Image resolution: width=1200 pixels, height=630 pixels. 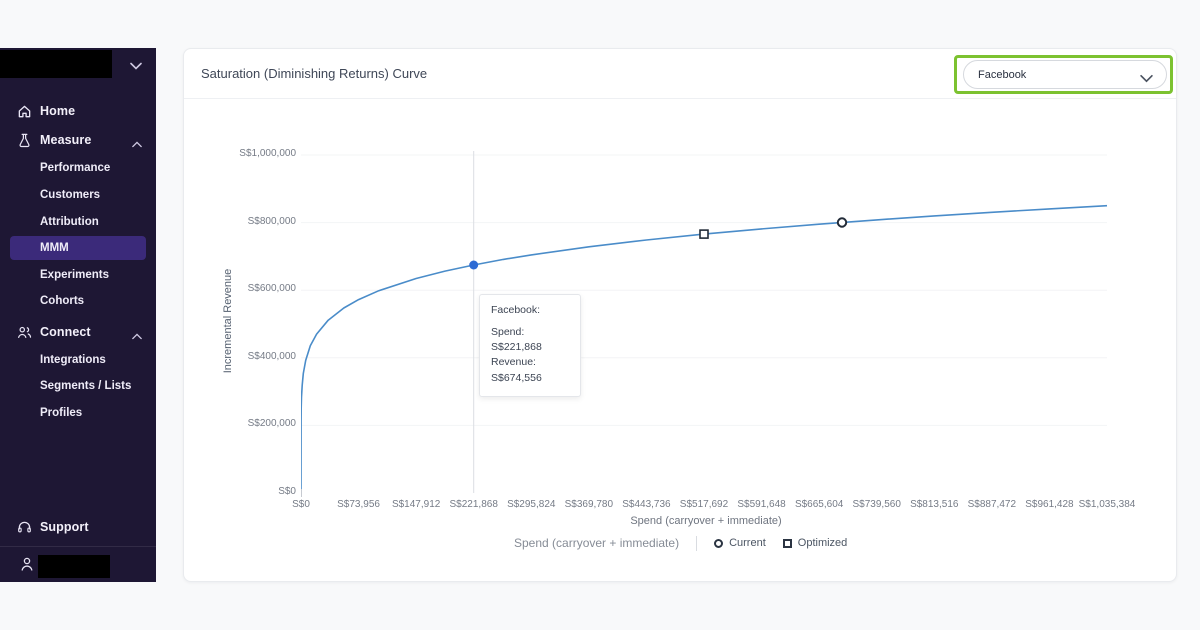 I want to click on legend-item-current: Current, so click(x=740, y=543).